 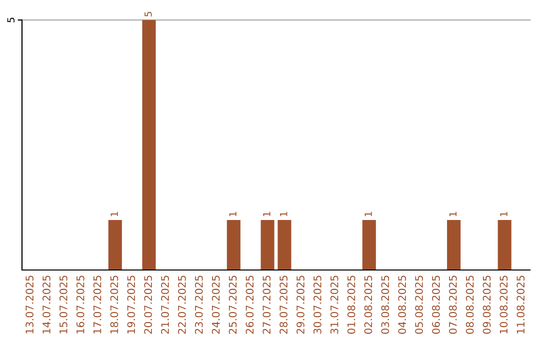 What do you see at coordinates (250, 305) in the screenshot?
I see `x-tick-label: 26.07.2025` at bounding box center [250, 305].